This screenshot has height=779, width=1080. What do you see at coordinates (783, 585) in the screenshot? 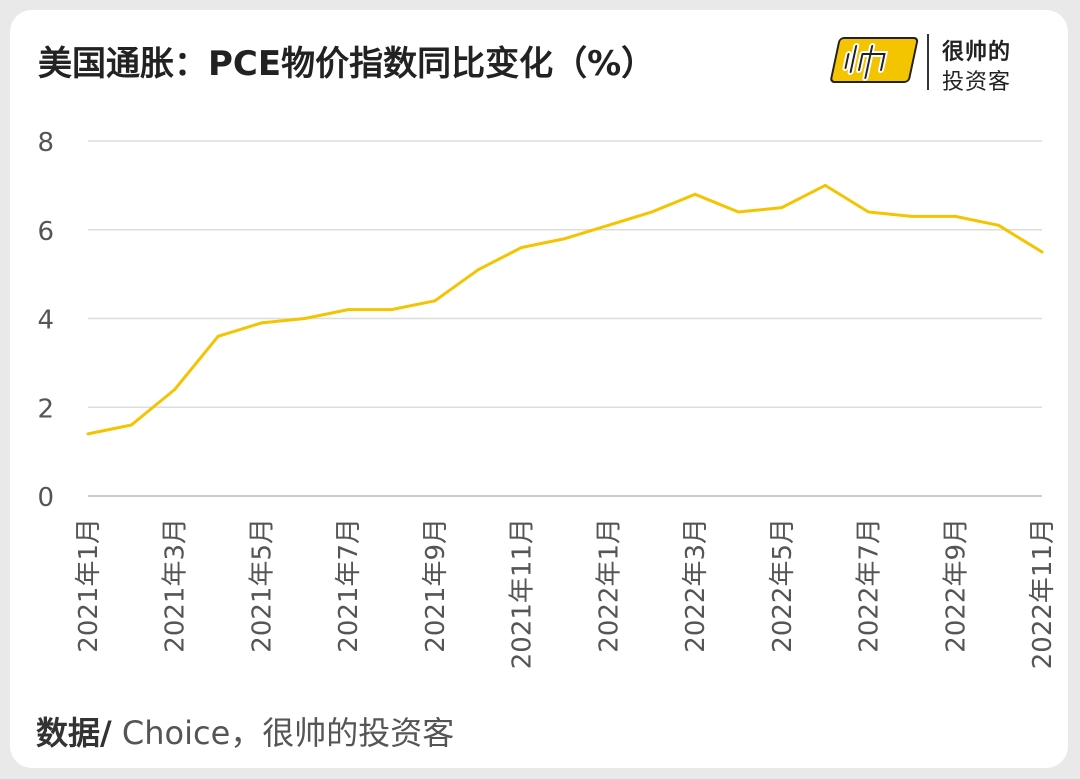
I see `x-tick-label: 2022年5月` at bounding box center [783, 585].